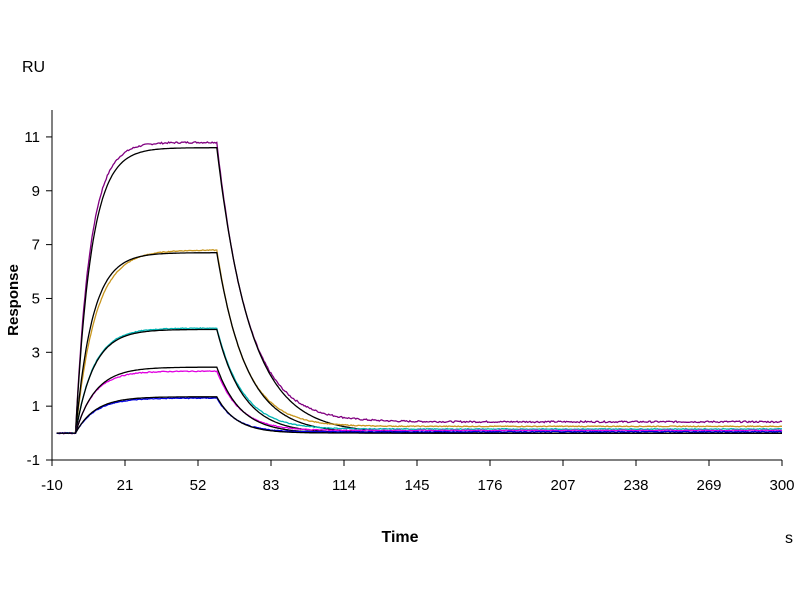  I want to click on y-tick-label: -1, so click(33, 460).